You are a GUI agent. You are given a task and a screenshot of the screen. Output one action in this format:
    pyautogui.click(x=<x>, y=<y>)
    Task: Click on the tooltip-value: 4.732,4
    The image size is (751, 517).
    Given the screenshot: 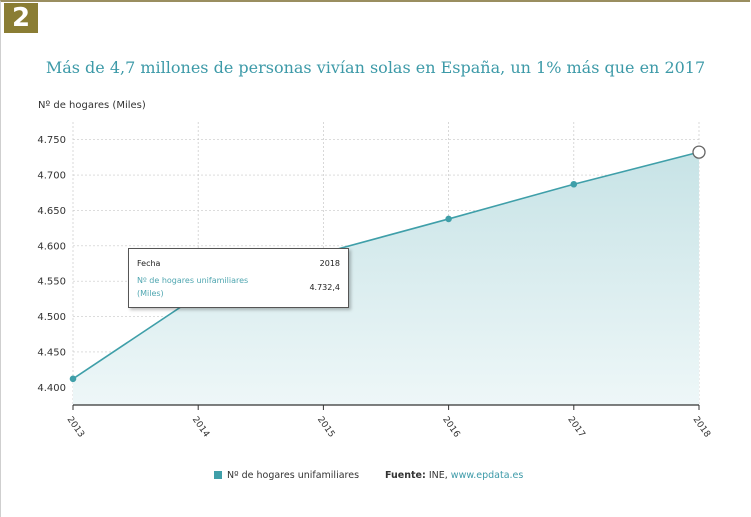 What is the action you would take?
    pyautogui.click(x=324, y=287)
    